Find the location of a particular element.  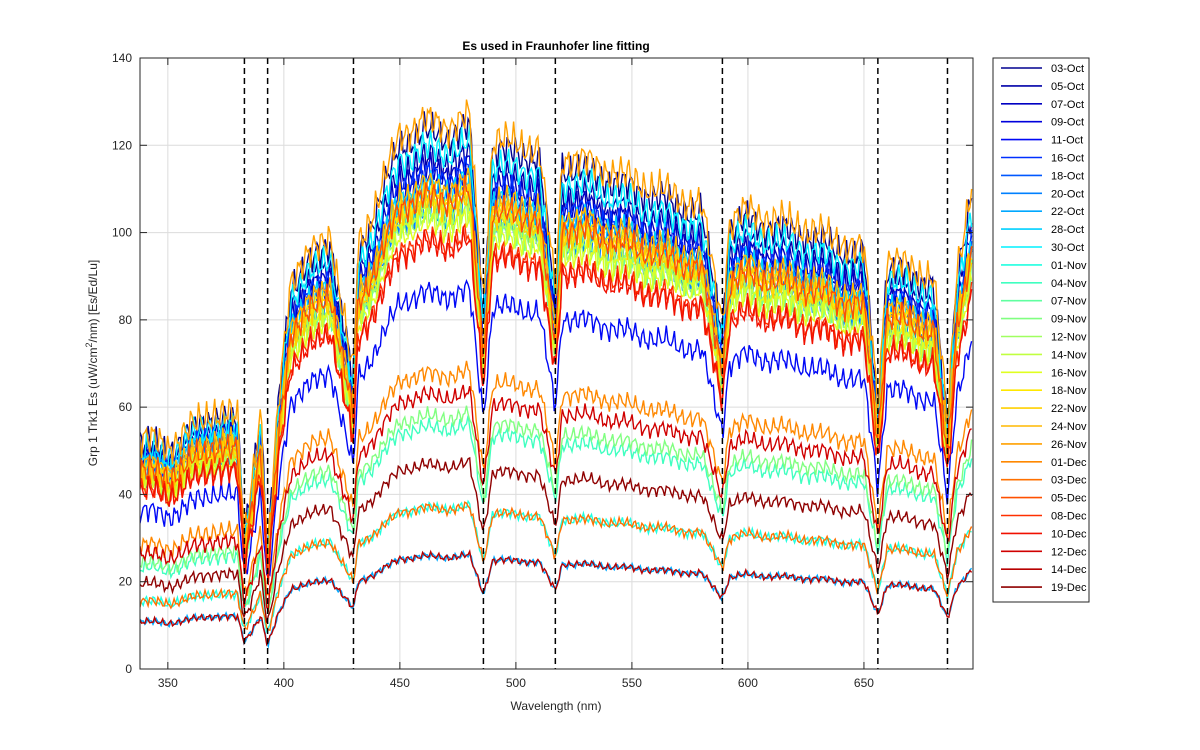

legend-box is located at coordinates (1041, 330).